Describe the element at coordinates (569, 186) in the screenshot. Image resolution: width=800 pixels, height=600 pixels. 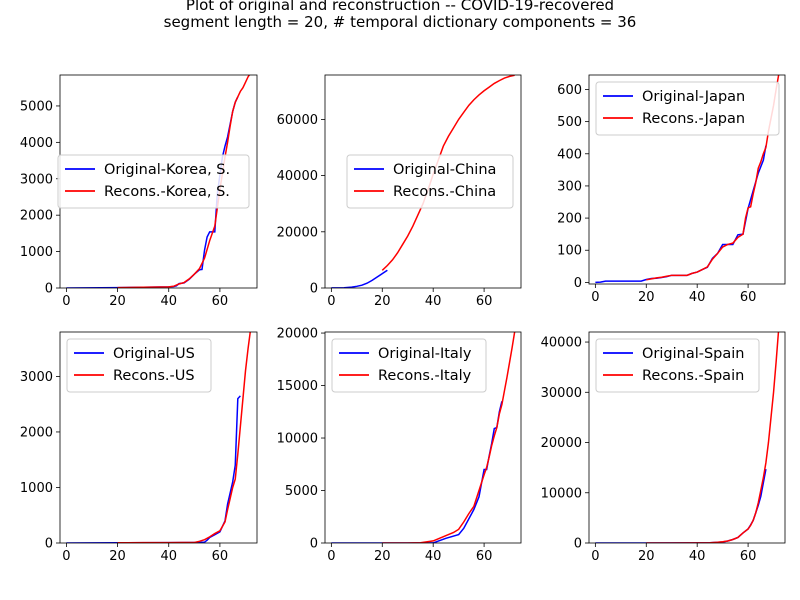
I see `y-tick-label: 300` at that location.